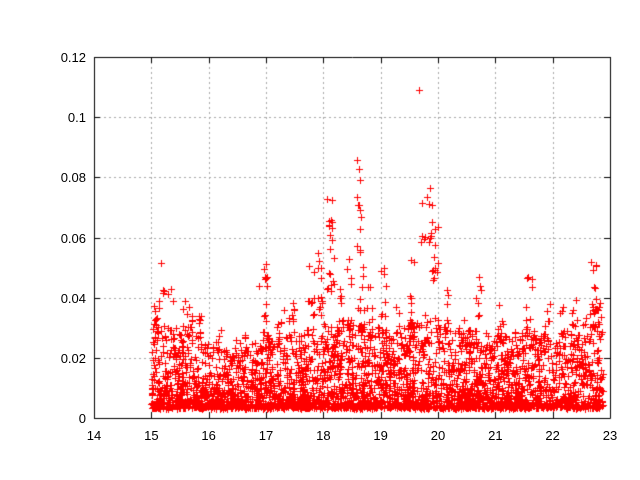 The height and width of the screenshot is (480, 640). What do you see at coordinates (94, 435) in the screenshot?
I see `x-tick-label: 14` at bounding box center [94, 435].